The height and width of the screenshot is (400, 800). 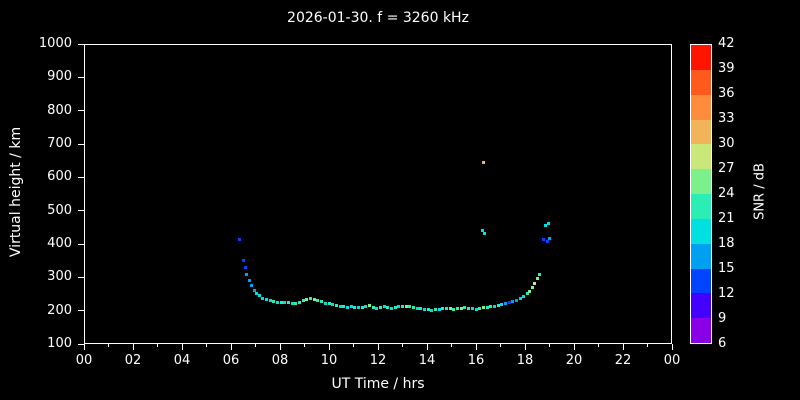 I want to click on x-tick-label: 14, so click(x=427, y=360).